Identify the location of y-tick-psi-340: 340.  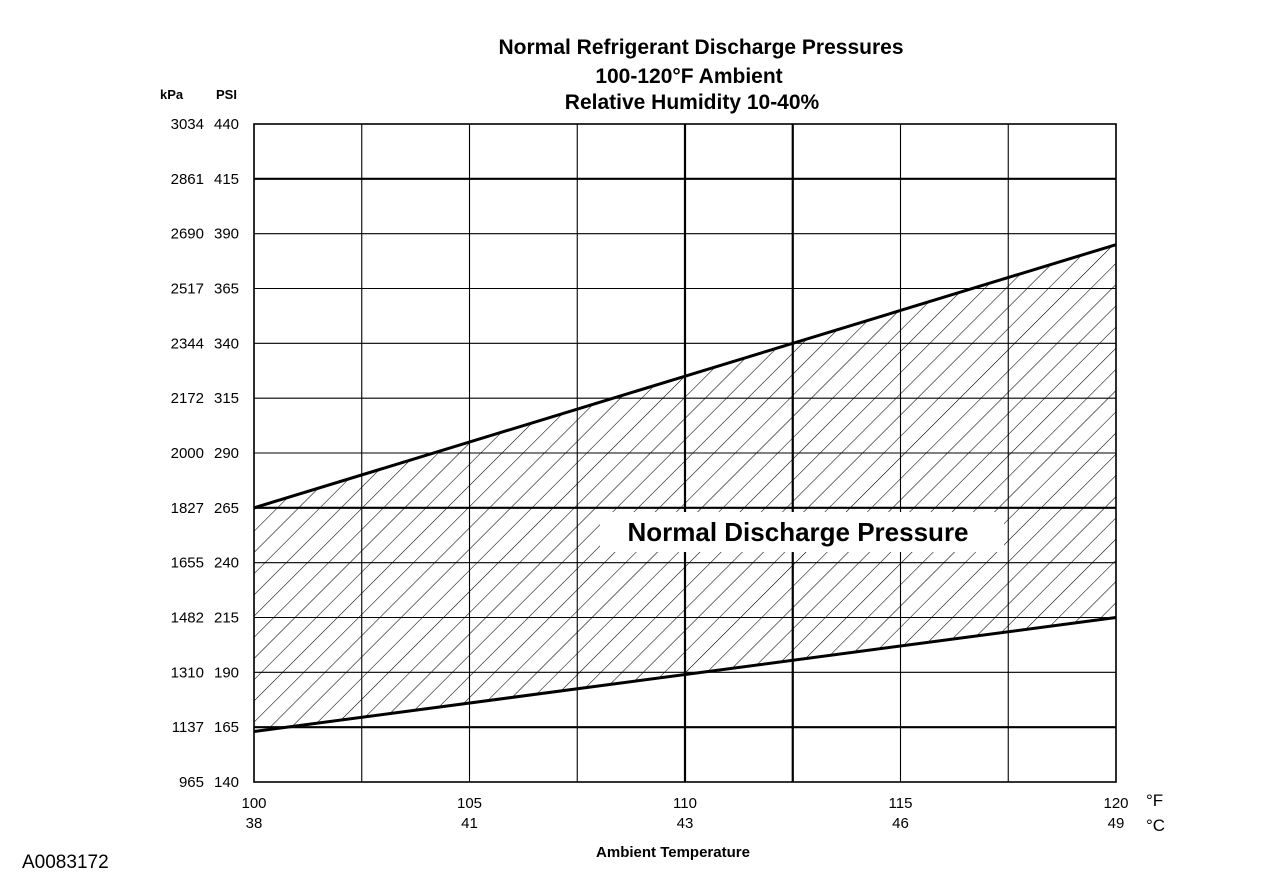
(226, 343).